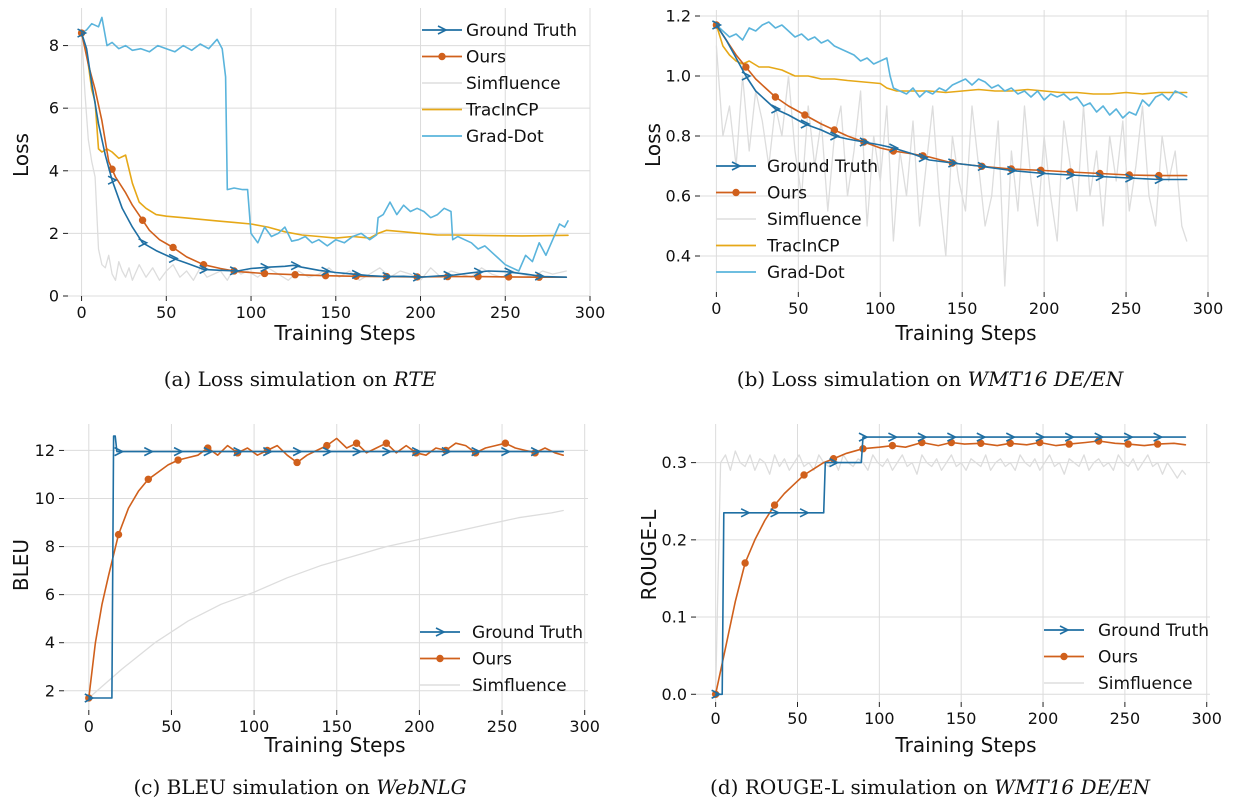 The width and height of the screenshot is (1253, 808). What do you see at coordinates (45, 450) in the screenshot?
I see `y-tick-label: 12` at bounding box center [45, 450].